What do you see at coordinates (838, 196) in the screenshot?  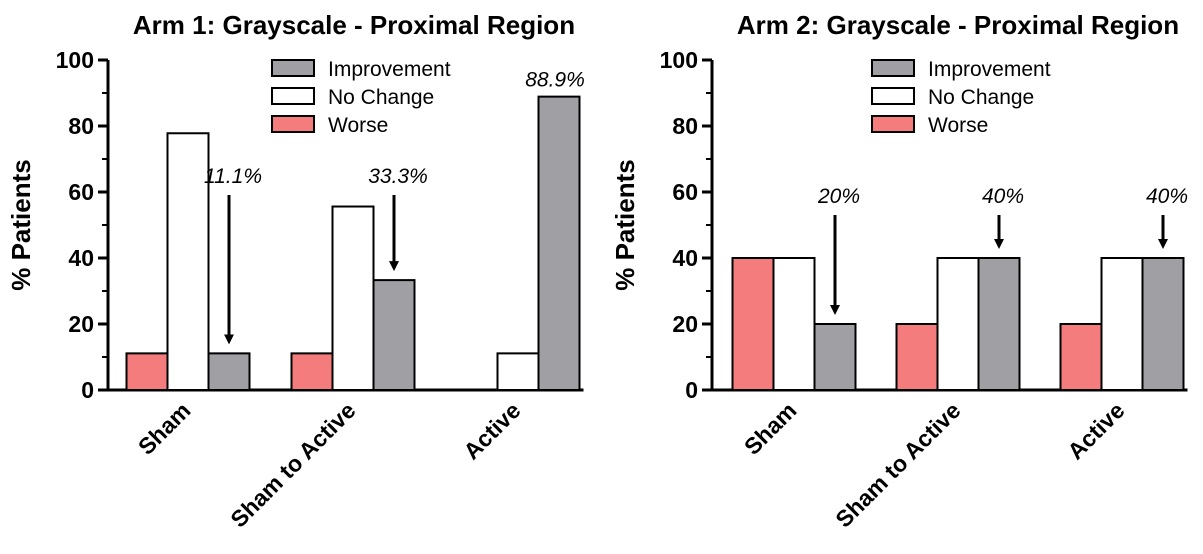 I see `annotation-label: 20%` at bounding box center [838, 196].